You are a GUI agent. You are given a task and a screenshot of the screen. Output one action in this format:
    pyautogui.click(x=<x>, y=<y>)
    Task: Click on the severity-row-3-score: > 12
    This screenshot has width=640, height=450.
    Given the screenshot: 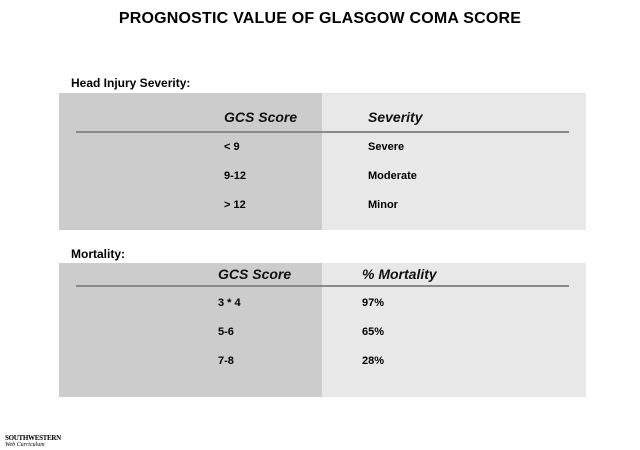 What is the action you would take?
    pyautogui.click(x=235, y=205)
    